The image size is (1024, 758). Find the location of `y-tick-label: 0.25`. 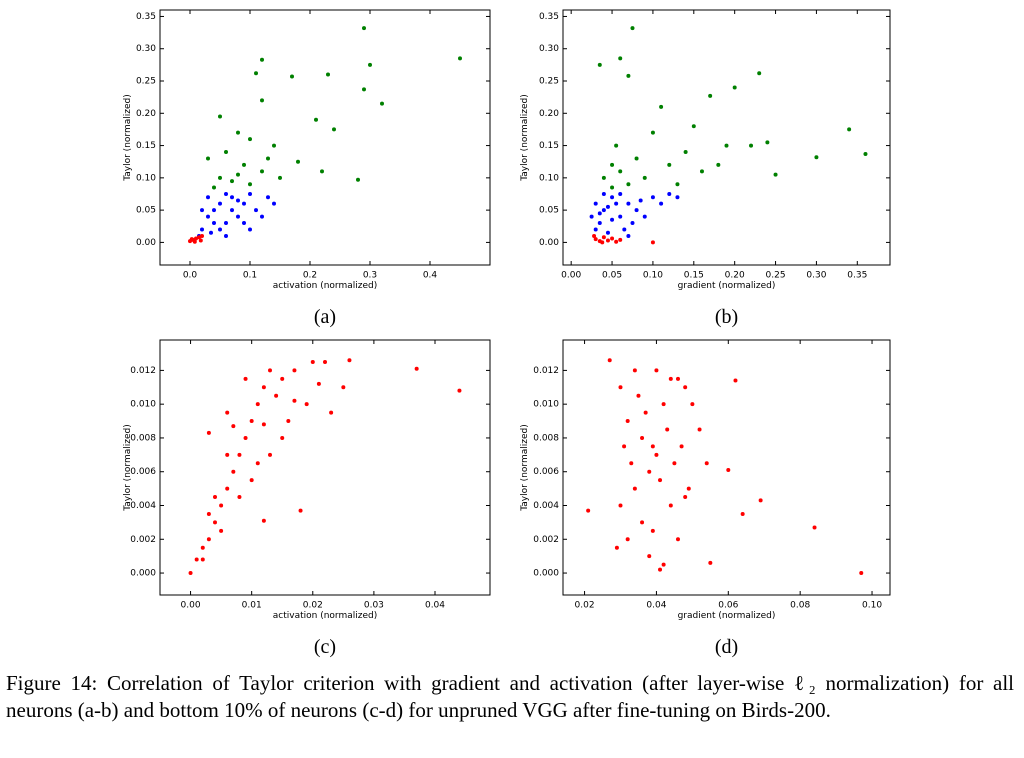

y-tick-label: 0.25 is located at coordinates (549, 82).